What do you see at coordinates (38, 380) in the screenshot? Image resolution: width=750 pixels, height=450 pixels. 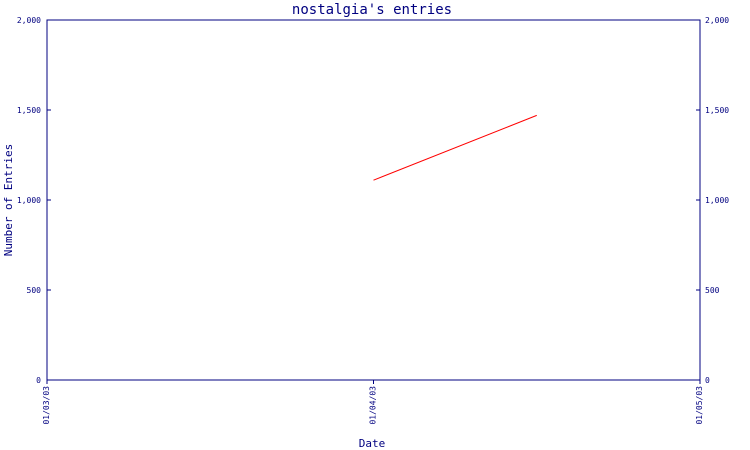 I see `left-y-tick-label: 0` at bounding box center [38, 380].